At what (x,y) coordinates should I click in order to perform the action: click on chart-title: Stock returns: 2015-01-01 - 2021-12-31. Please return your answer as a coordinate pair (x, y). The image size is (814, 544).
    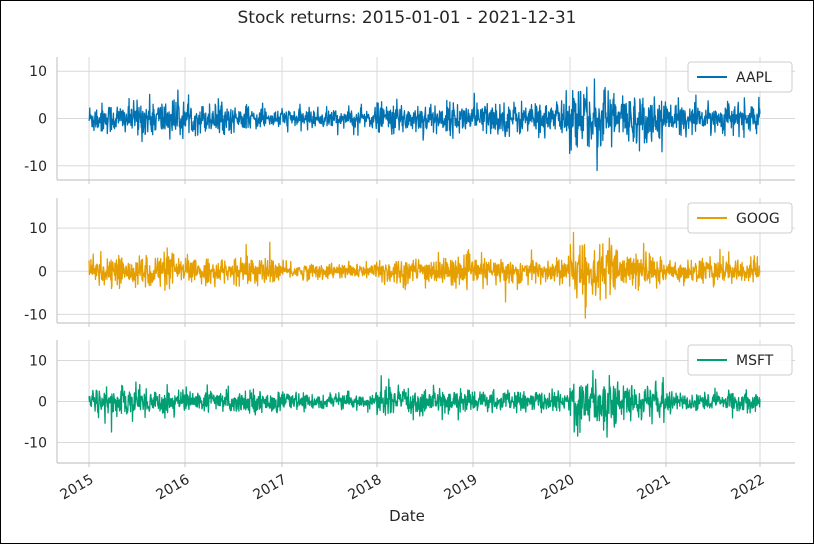
    Looking at the image, I should click on (407, 18).